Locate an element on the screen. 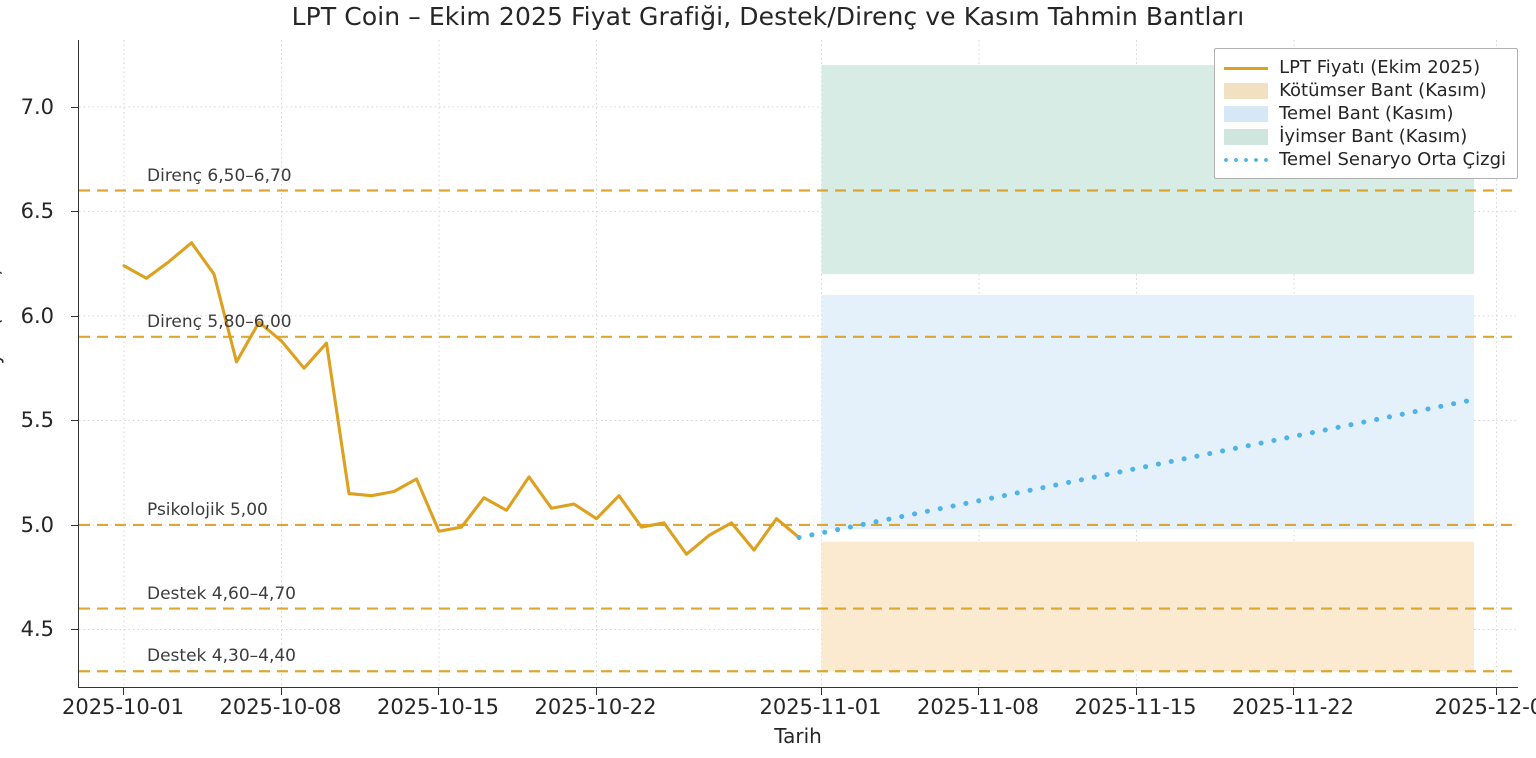 This screenshot has height=758, width=1536. x-axis-tick-label: 2025-12-01 is located at coordinates (1485, 707).